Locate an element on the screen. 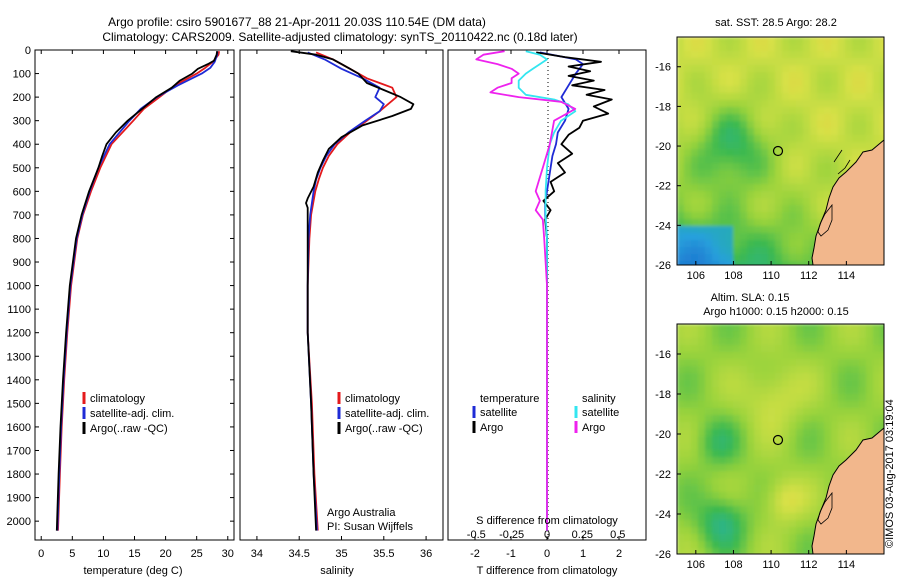 The image size is (900, 580). y-tick-label: -20 is located at coordinates (663, 435).